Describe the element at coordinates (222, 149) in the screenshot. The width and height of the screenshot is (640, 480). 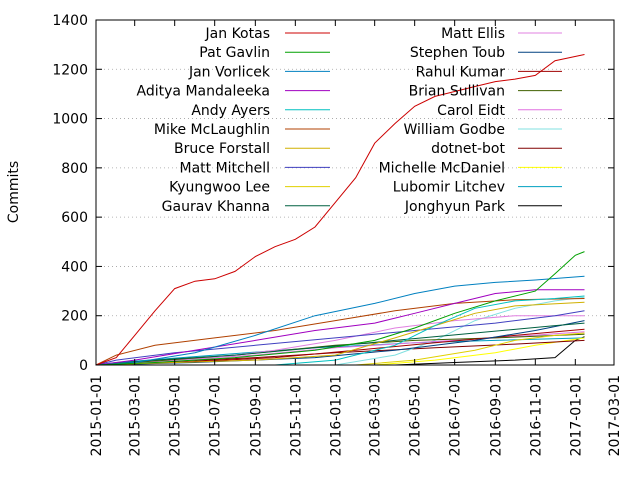
I see `legend-label: Bruce Forstall` at that location.